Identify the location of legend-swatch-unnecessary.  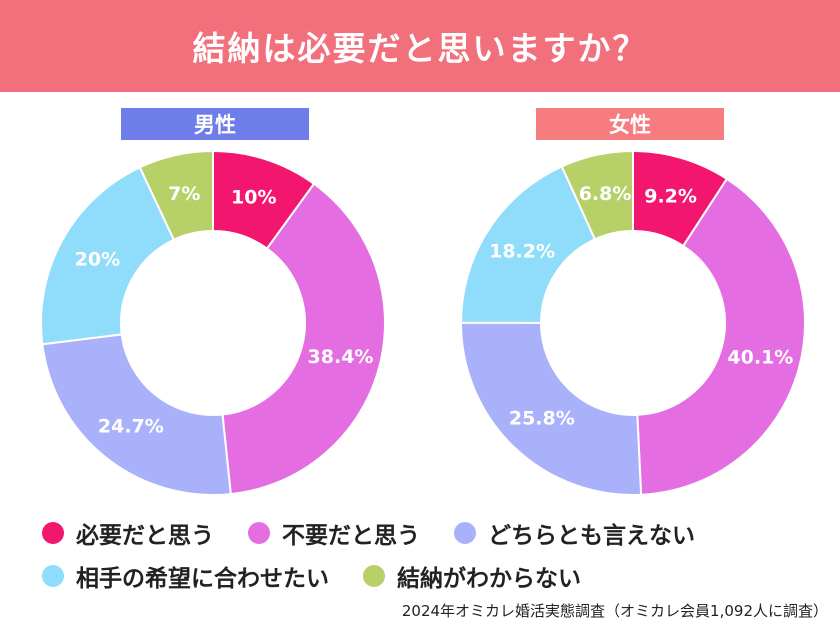
(259, 533).